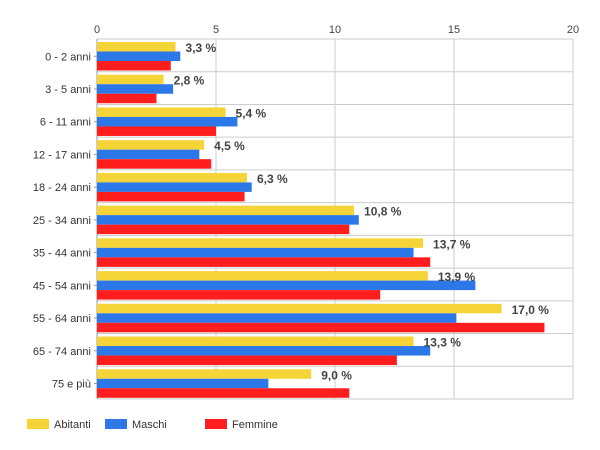  What do you see at coordinates (531, 310) in the screenshot?
I see `data-label: 17,0 %` at bounding box center [531, 310].